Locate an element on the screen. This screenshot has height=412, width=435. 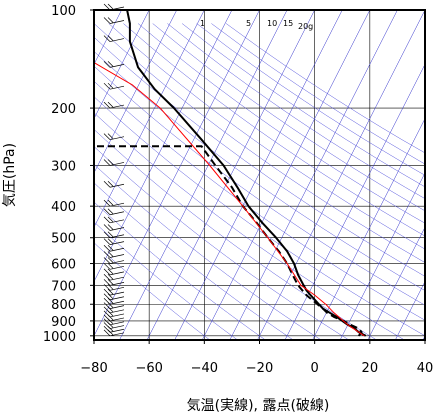
y-tick-label: 800 is located at coordinates (63, 305).